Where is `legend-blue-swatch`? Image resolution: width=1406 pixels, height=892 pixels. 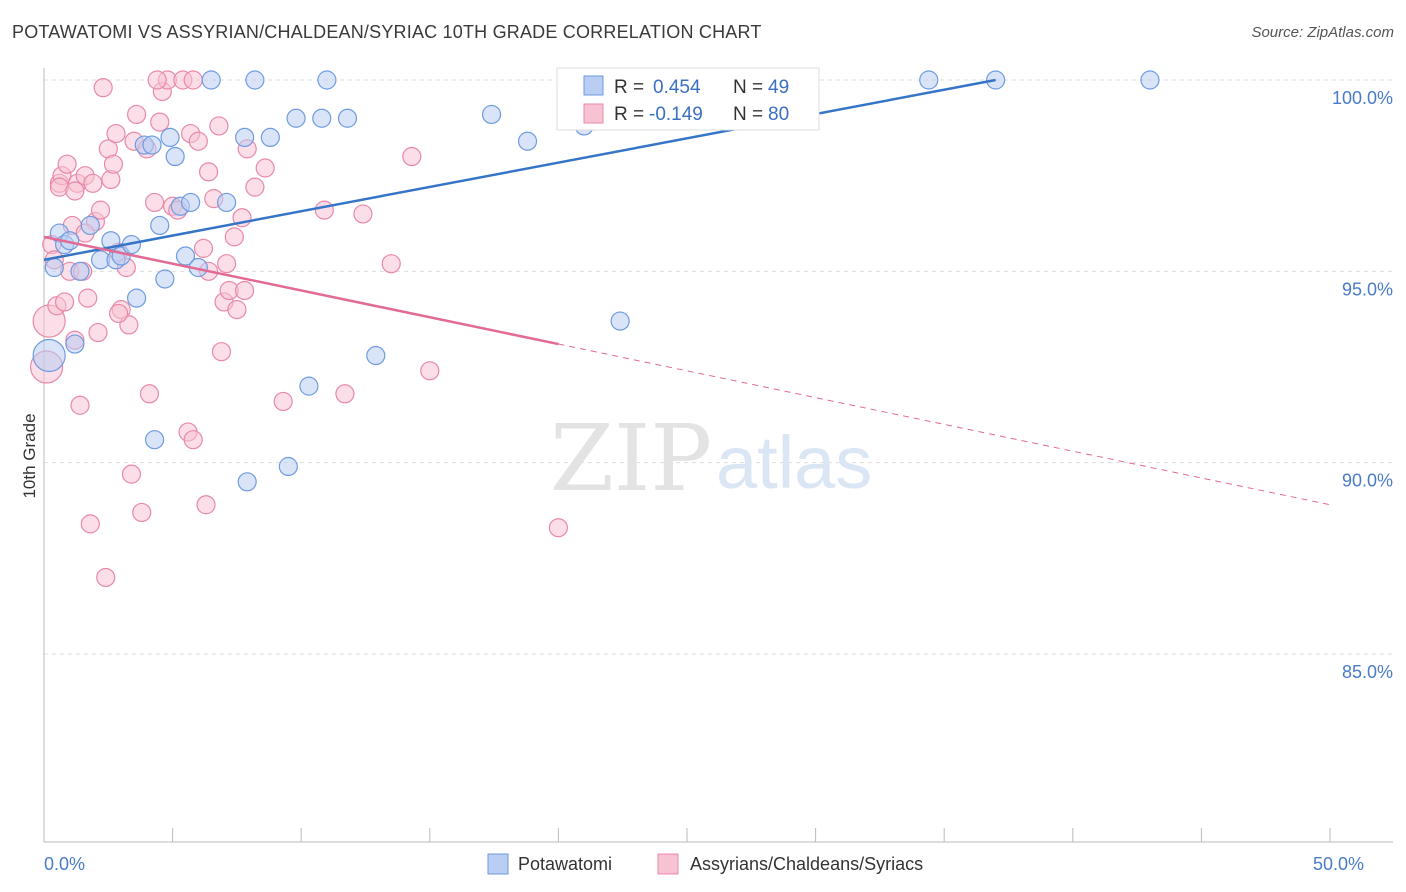
legend-blue-swatch is located at coordinates (593, 85).